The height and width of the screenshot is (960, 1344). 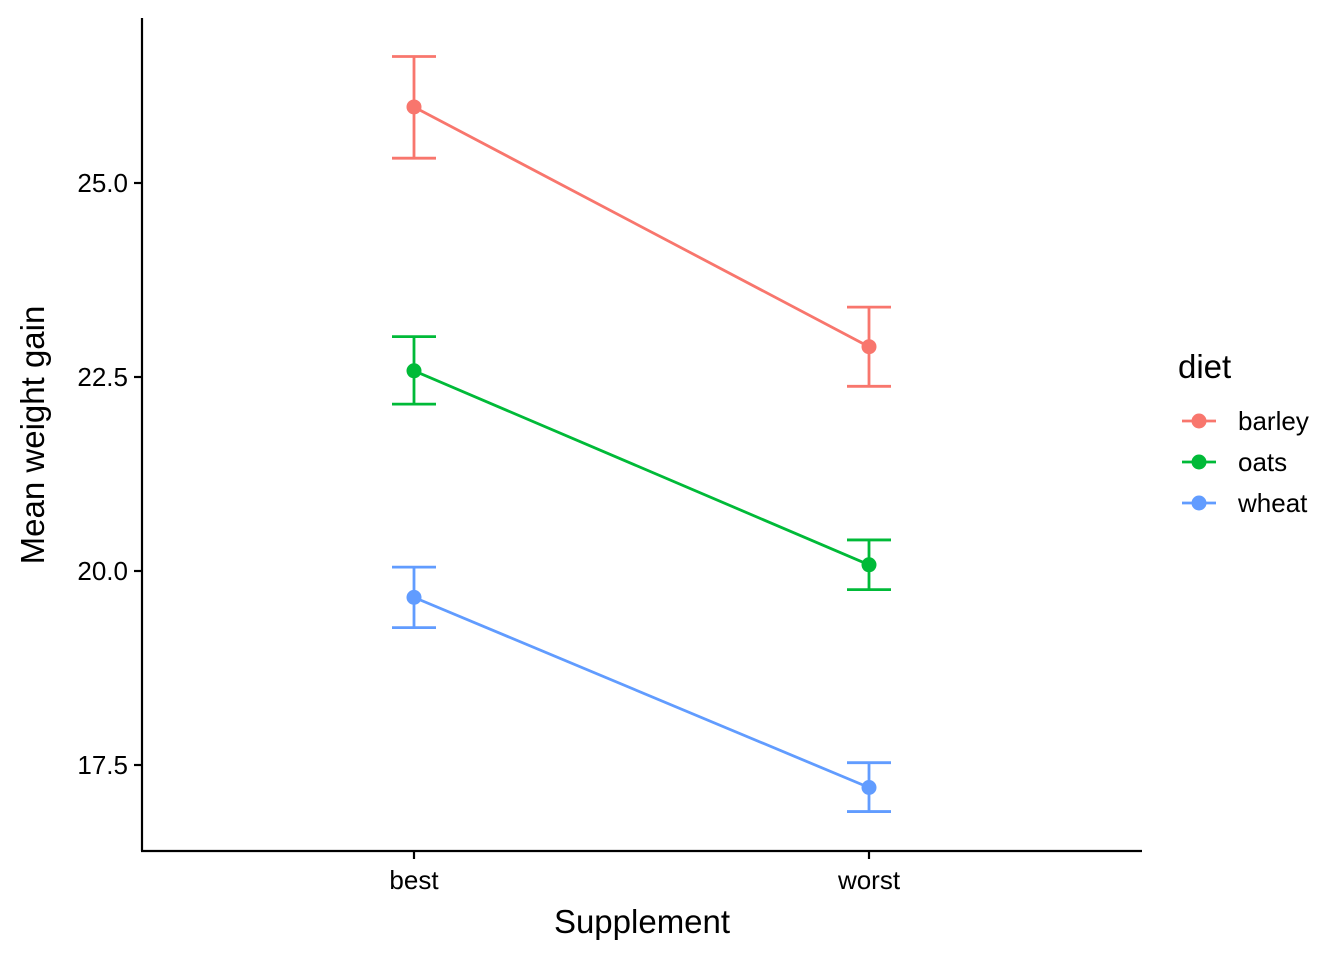 What do you see at coordinates (32, 435) in the screenshot?
I see `y-axis-title: Mean weight gain` at bounding box center [32, 435].